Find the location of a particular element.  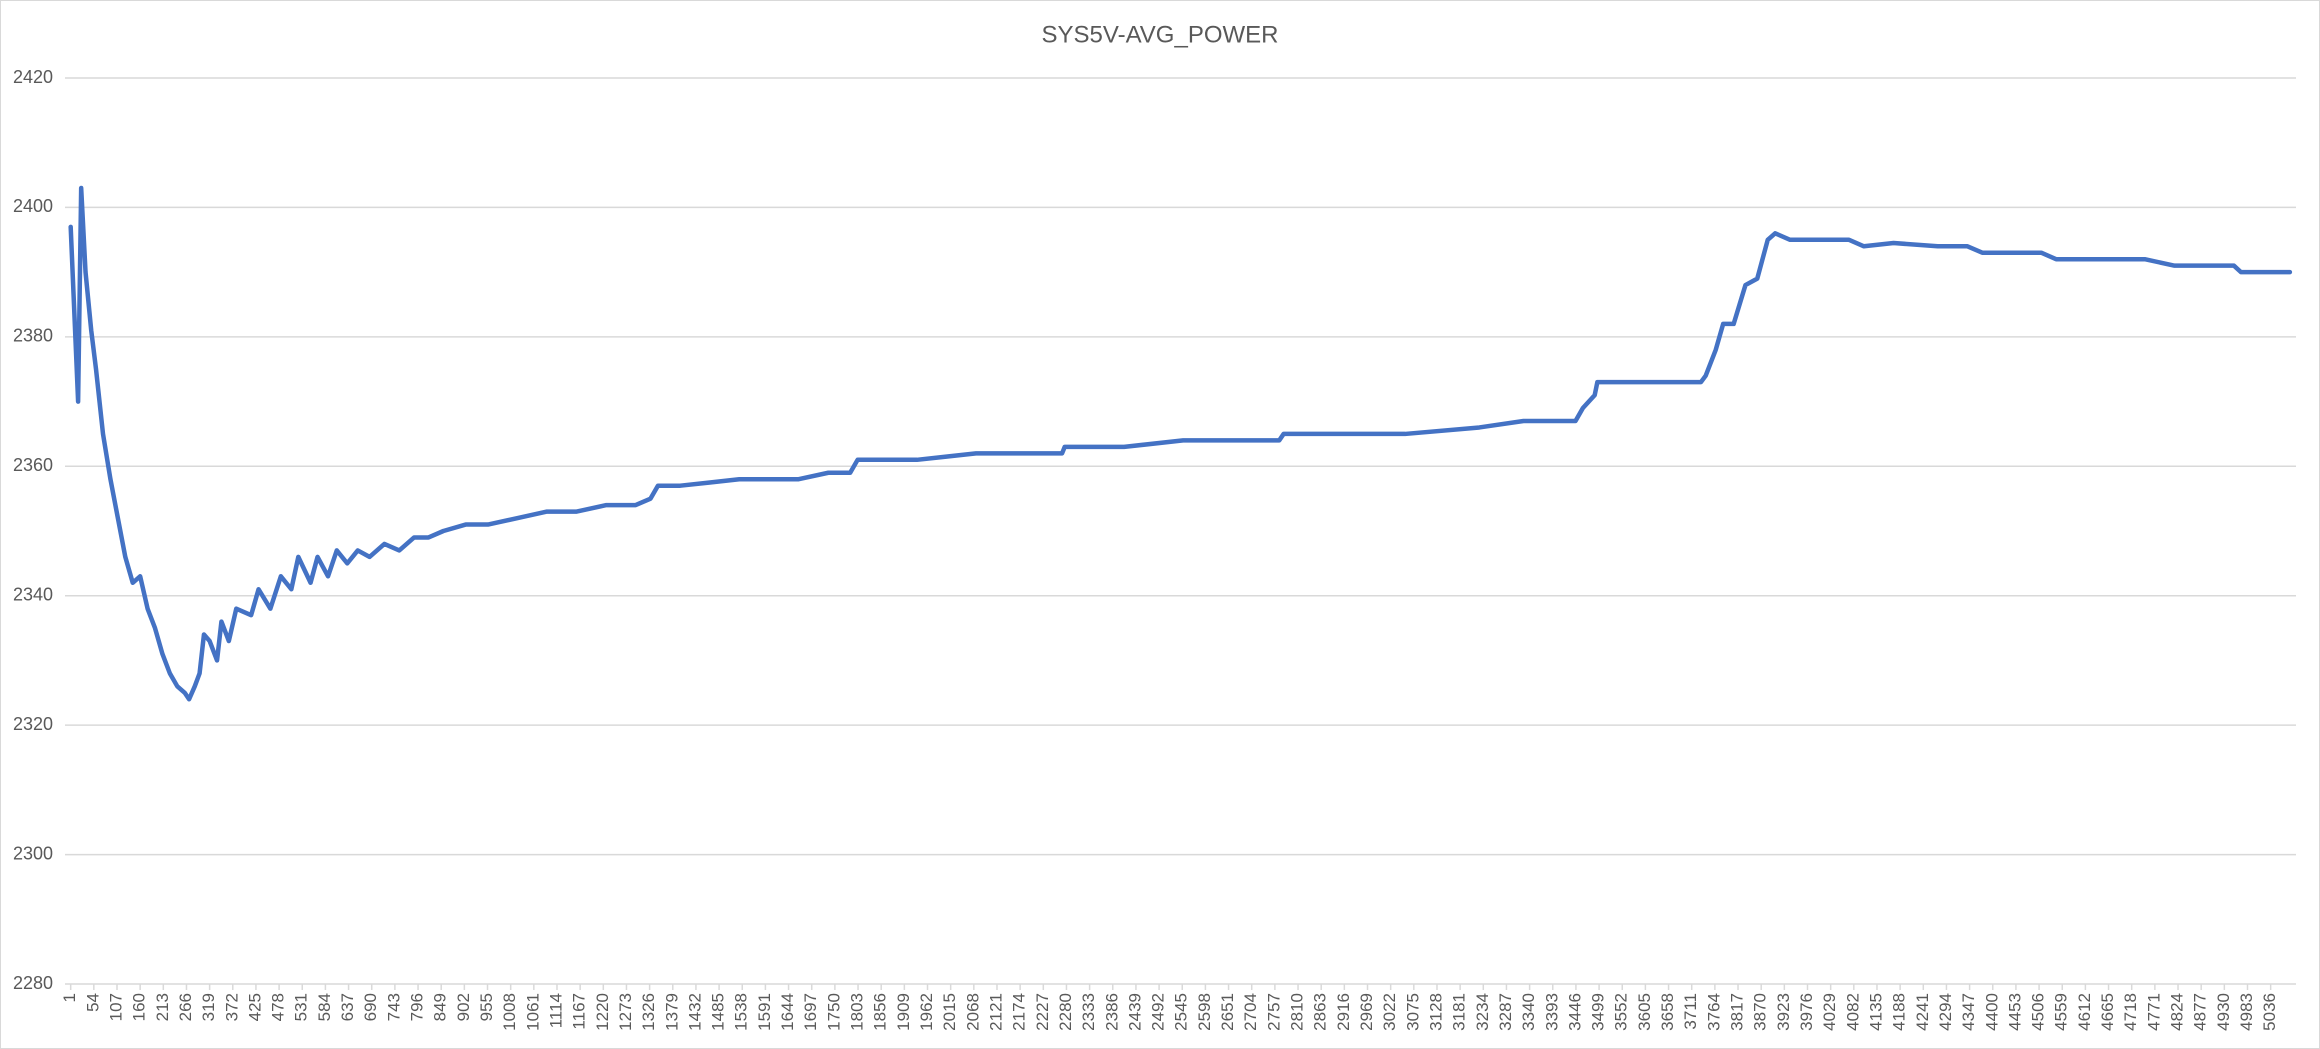

y-tick-label: 2360 is located at coordinates (33, 465).